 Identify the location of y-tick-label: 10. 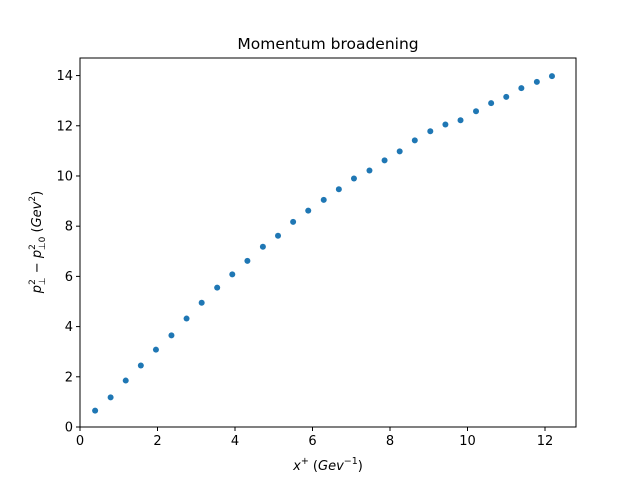
(64, 176).